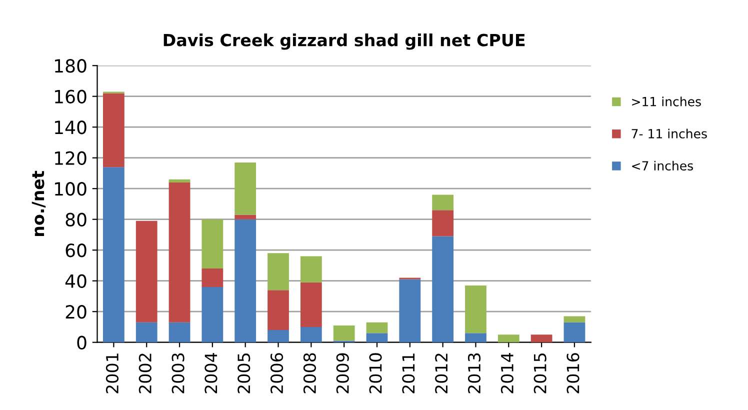 This screenshot has width=748, height=410. Describe the element at coordinates (75, 281) in the screenshot. I see `y-tick-label: 40` at that location.